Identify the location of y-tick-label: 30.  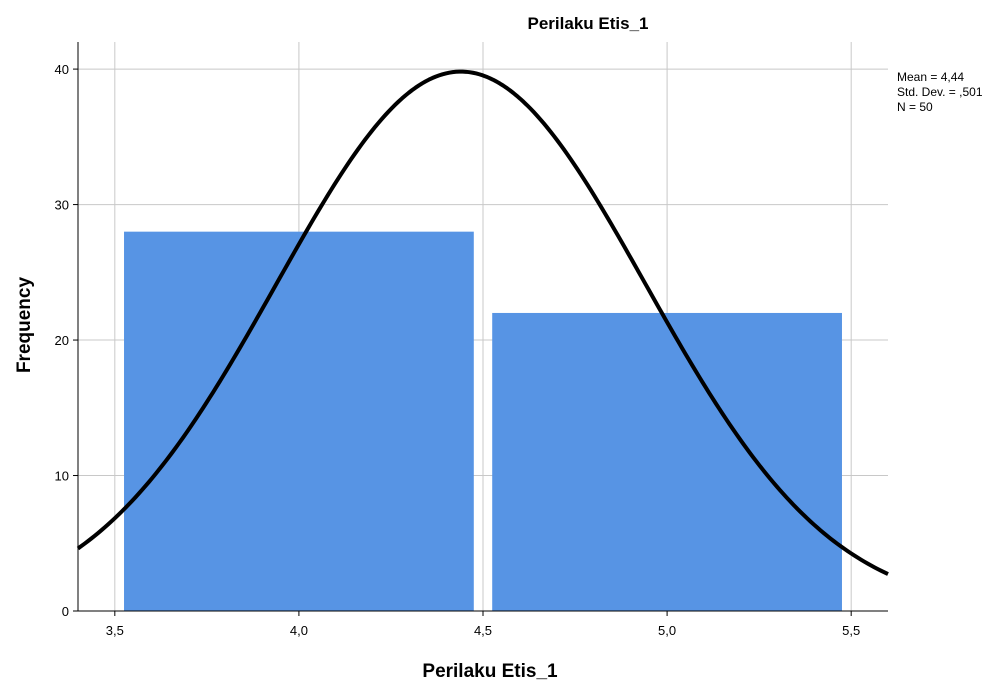
(62, 205).